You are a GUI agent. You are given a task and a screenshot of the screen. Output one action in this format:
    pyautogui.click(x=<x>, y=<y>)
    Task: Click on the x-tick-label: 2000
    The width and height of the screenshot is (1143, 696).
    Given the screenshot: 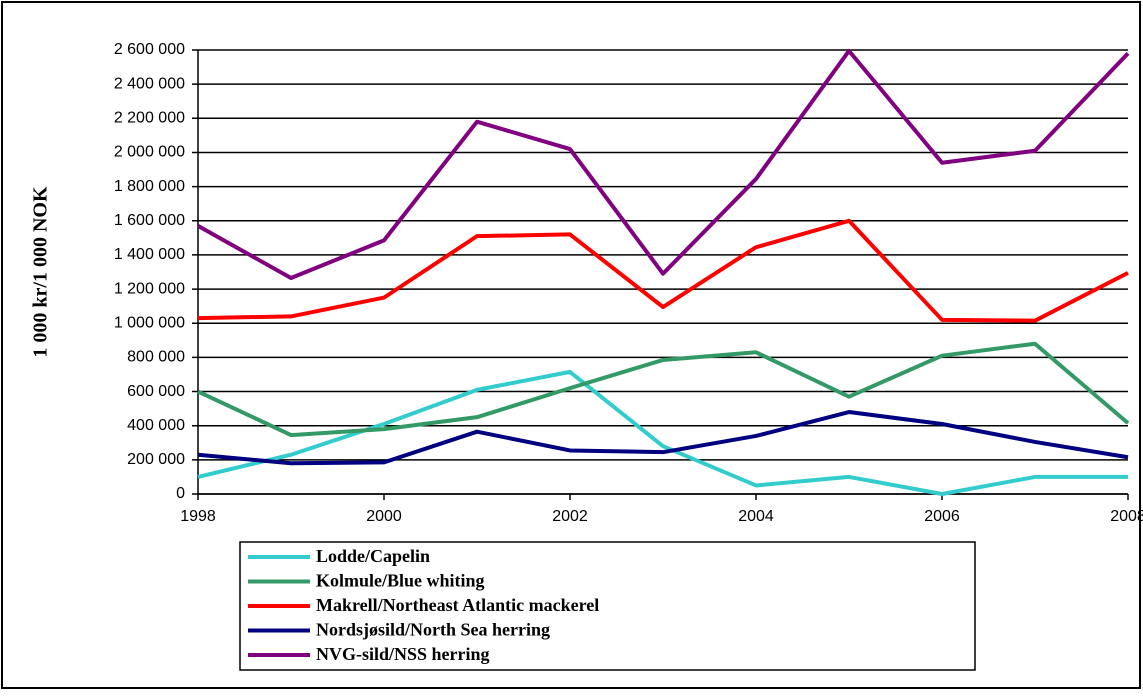 What is the action you would take?
    pyautogui.click(x=384, y=516)
    